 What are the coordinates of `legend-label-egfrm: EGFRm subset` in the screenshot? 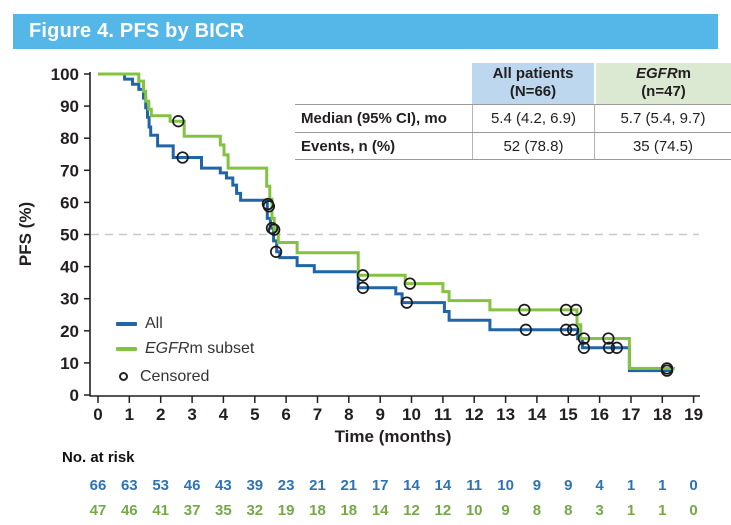 It's located at (199, 349).